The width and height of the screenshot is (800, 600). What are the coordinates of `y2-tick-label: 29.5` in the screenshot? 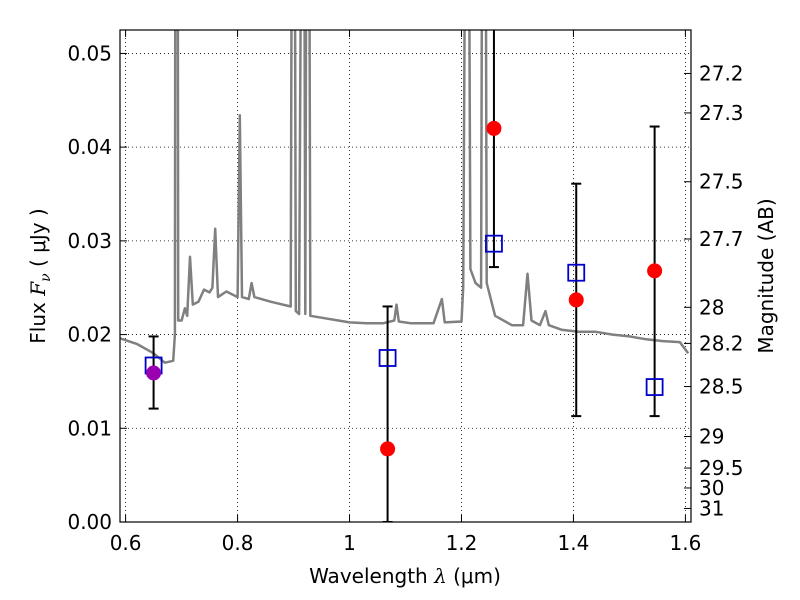 It's located at (721, 468).